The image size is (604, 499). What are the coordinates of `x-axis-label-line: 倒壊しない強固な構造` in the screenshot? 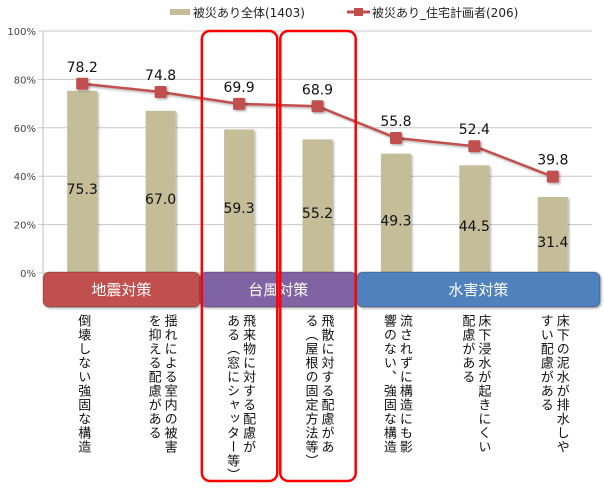 It's located at (83, 384).